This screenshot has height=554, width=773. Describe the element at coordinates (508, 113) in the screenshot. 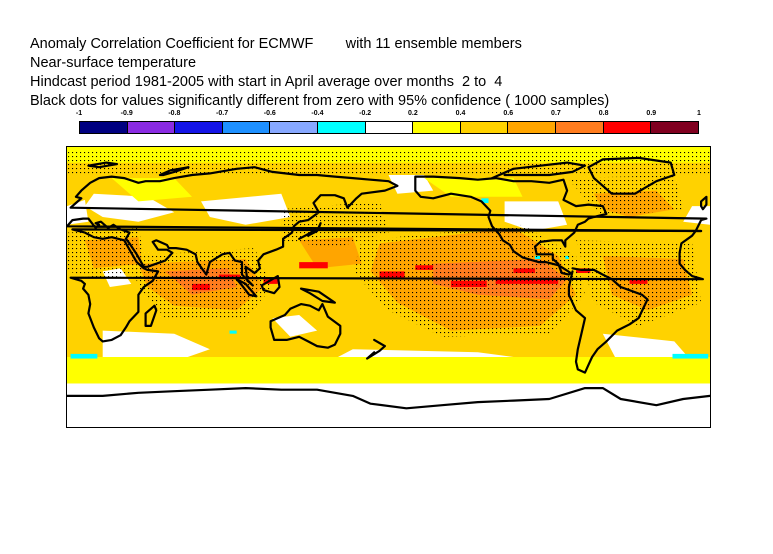

I see `colorbar-tick-label: 0.6` at that location.